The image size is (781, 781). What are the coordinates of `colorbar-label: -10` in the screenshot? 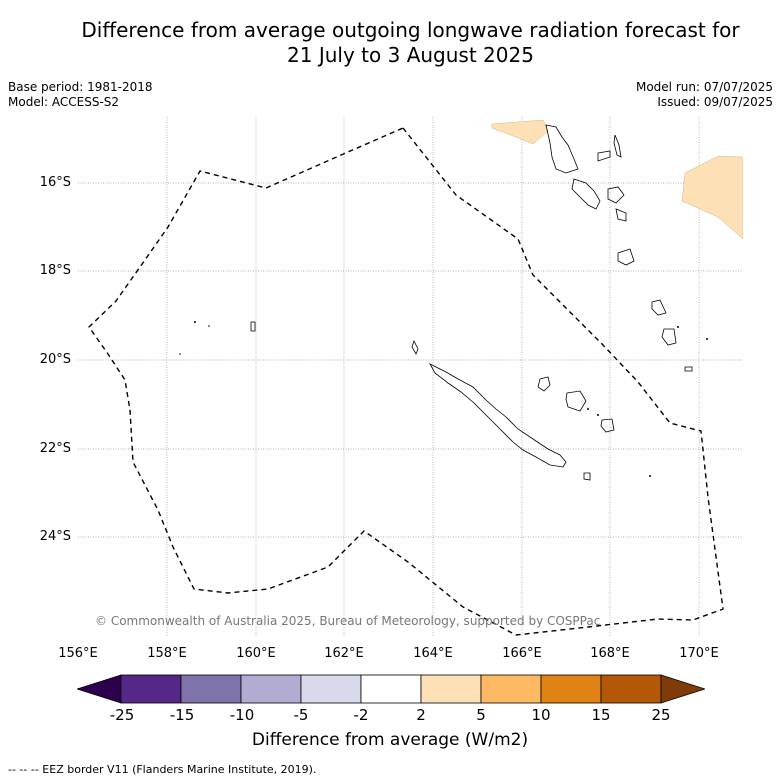 It's located at (242, 715).